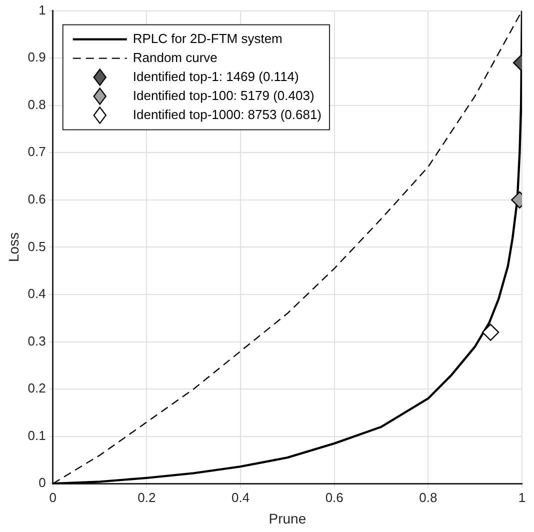  What do you see at coordinates (240, 497) in the screenshot?
I see `x-tick-label: 0.4` at bounding box center [240, 497].